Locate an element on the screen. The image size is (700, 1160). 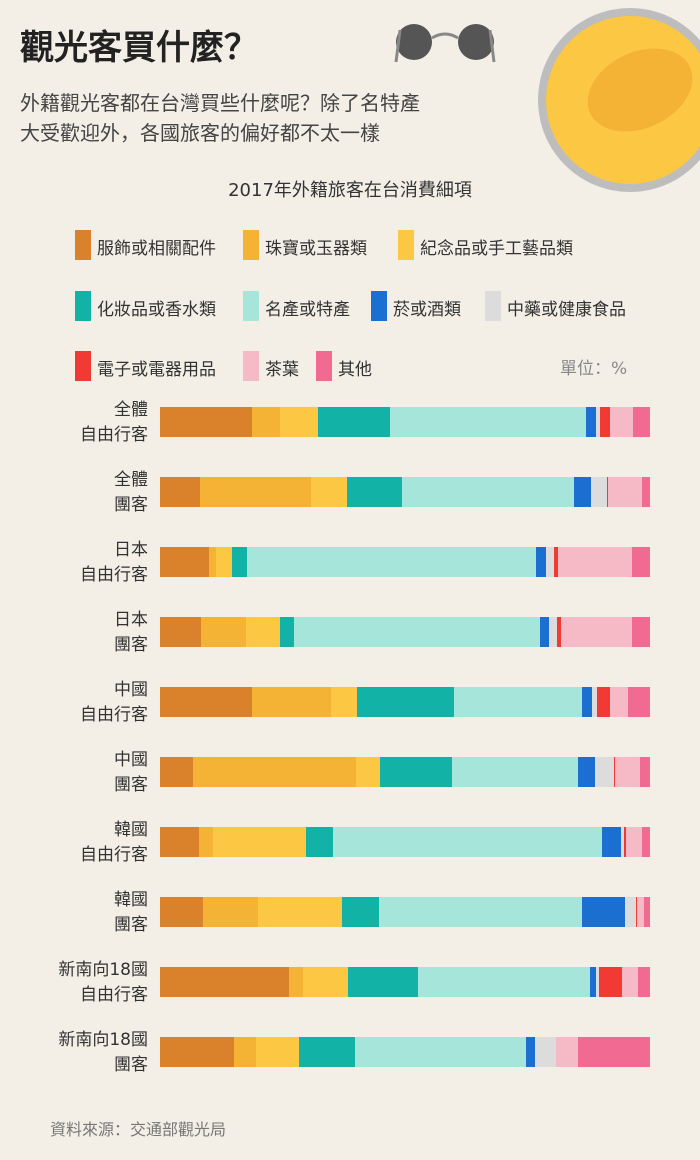
decoration is located at coordinates (547, 100).